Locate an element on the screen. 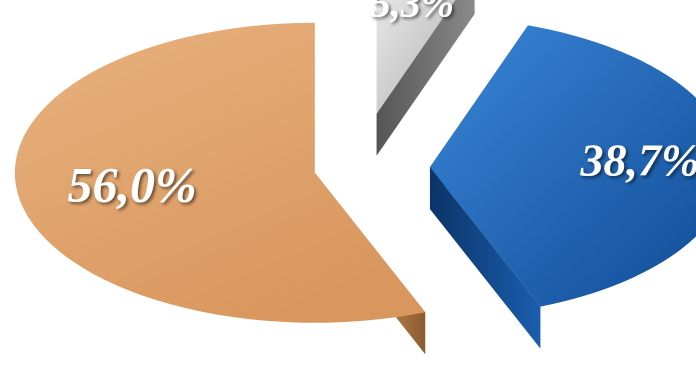 This screenshot has width=696, height=372. pie-slice-top is located at coordinates (416, 57).